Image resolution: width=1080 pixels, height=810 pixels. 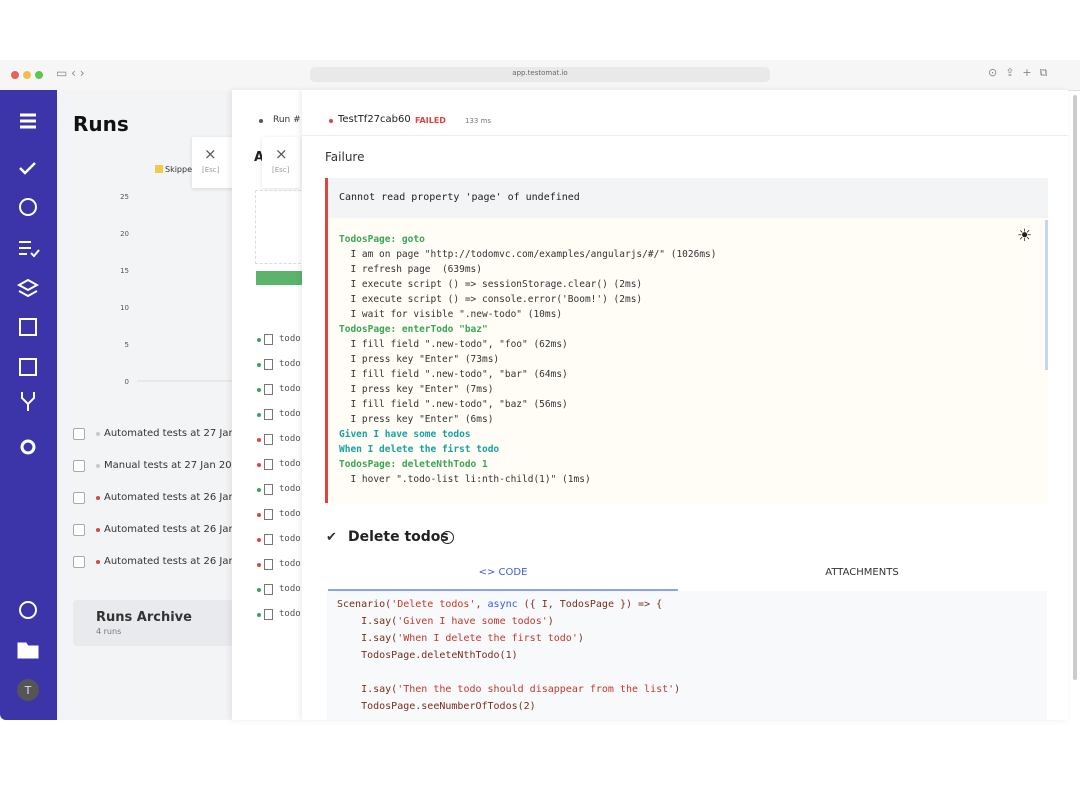 I want to click on url-bar, so click(x=540, y=74).